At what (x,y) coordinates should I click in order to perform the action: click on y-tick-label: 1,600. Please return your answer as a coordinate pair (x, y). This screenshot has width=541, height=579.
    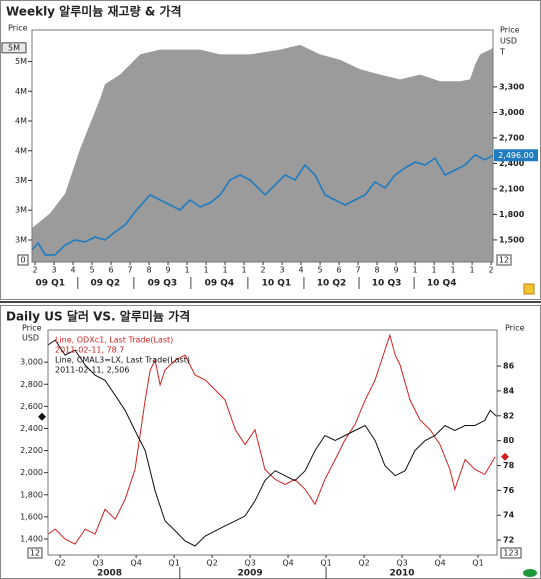
    Looking at the image, I should click on (31, 516).